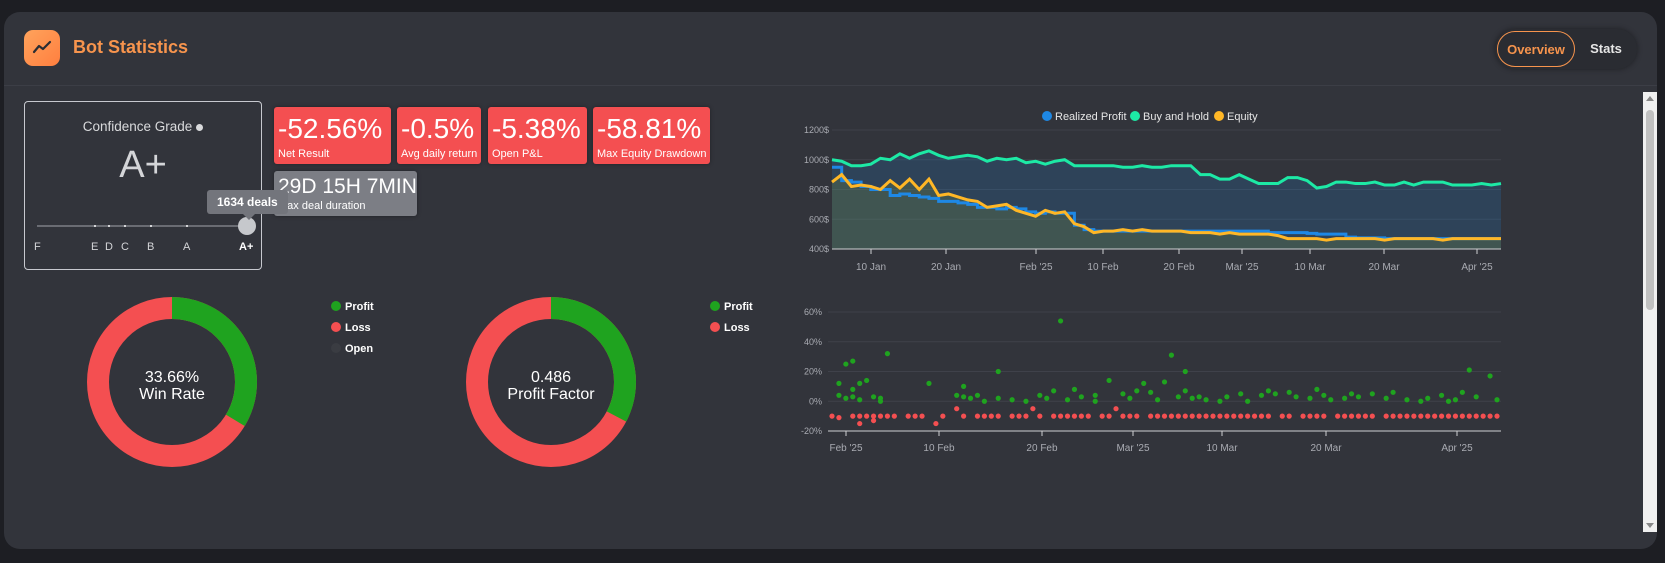 This screenshot has height=563, width=1665. I want to click on legend-loss: Loss, so click(730, 328).